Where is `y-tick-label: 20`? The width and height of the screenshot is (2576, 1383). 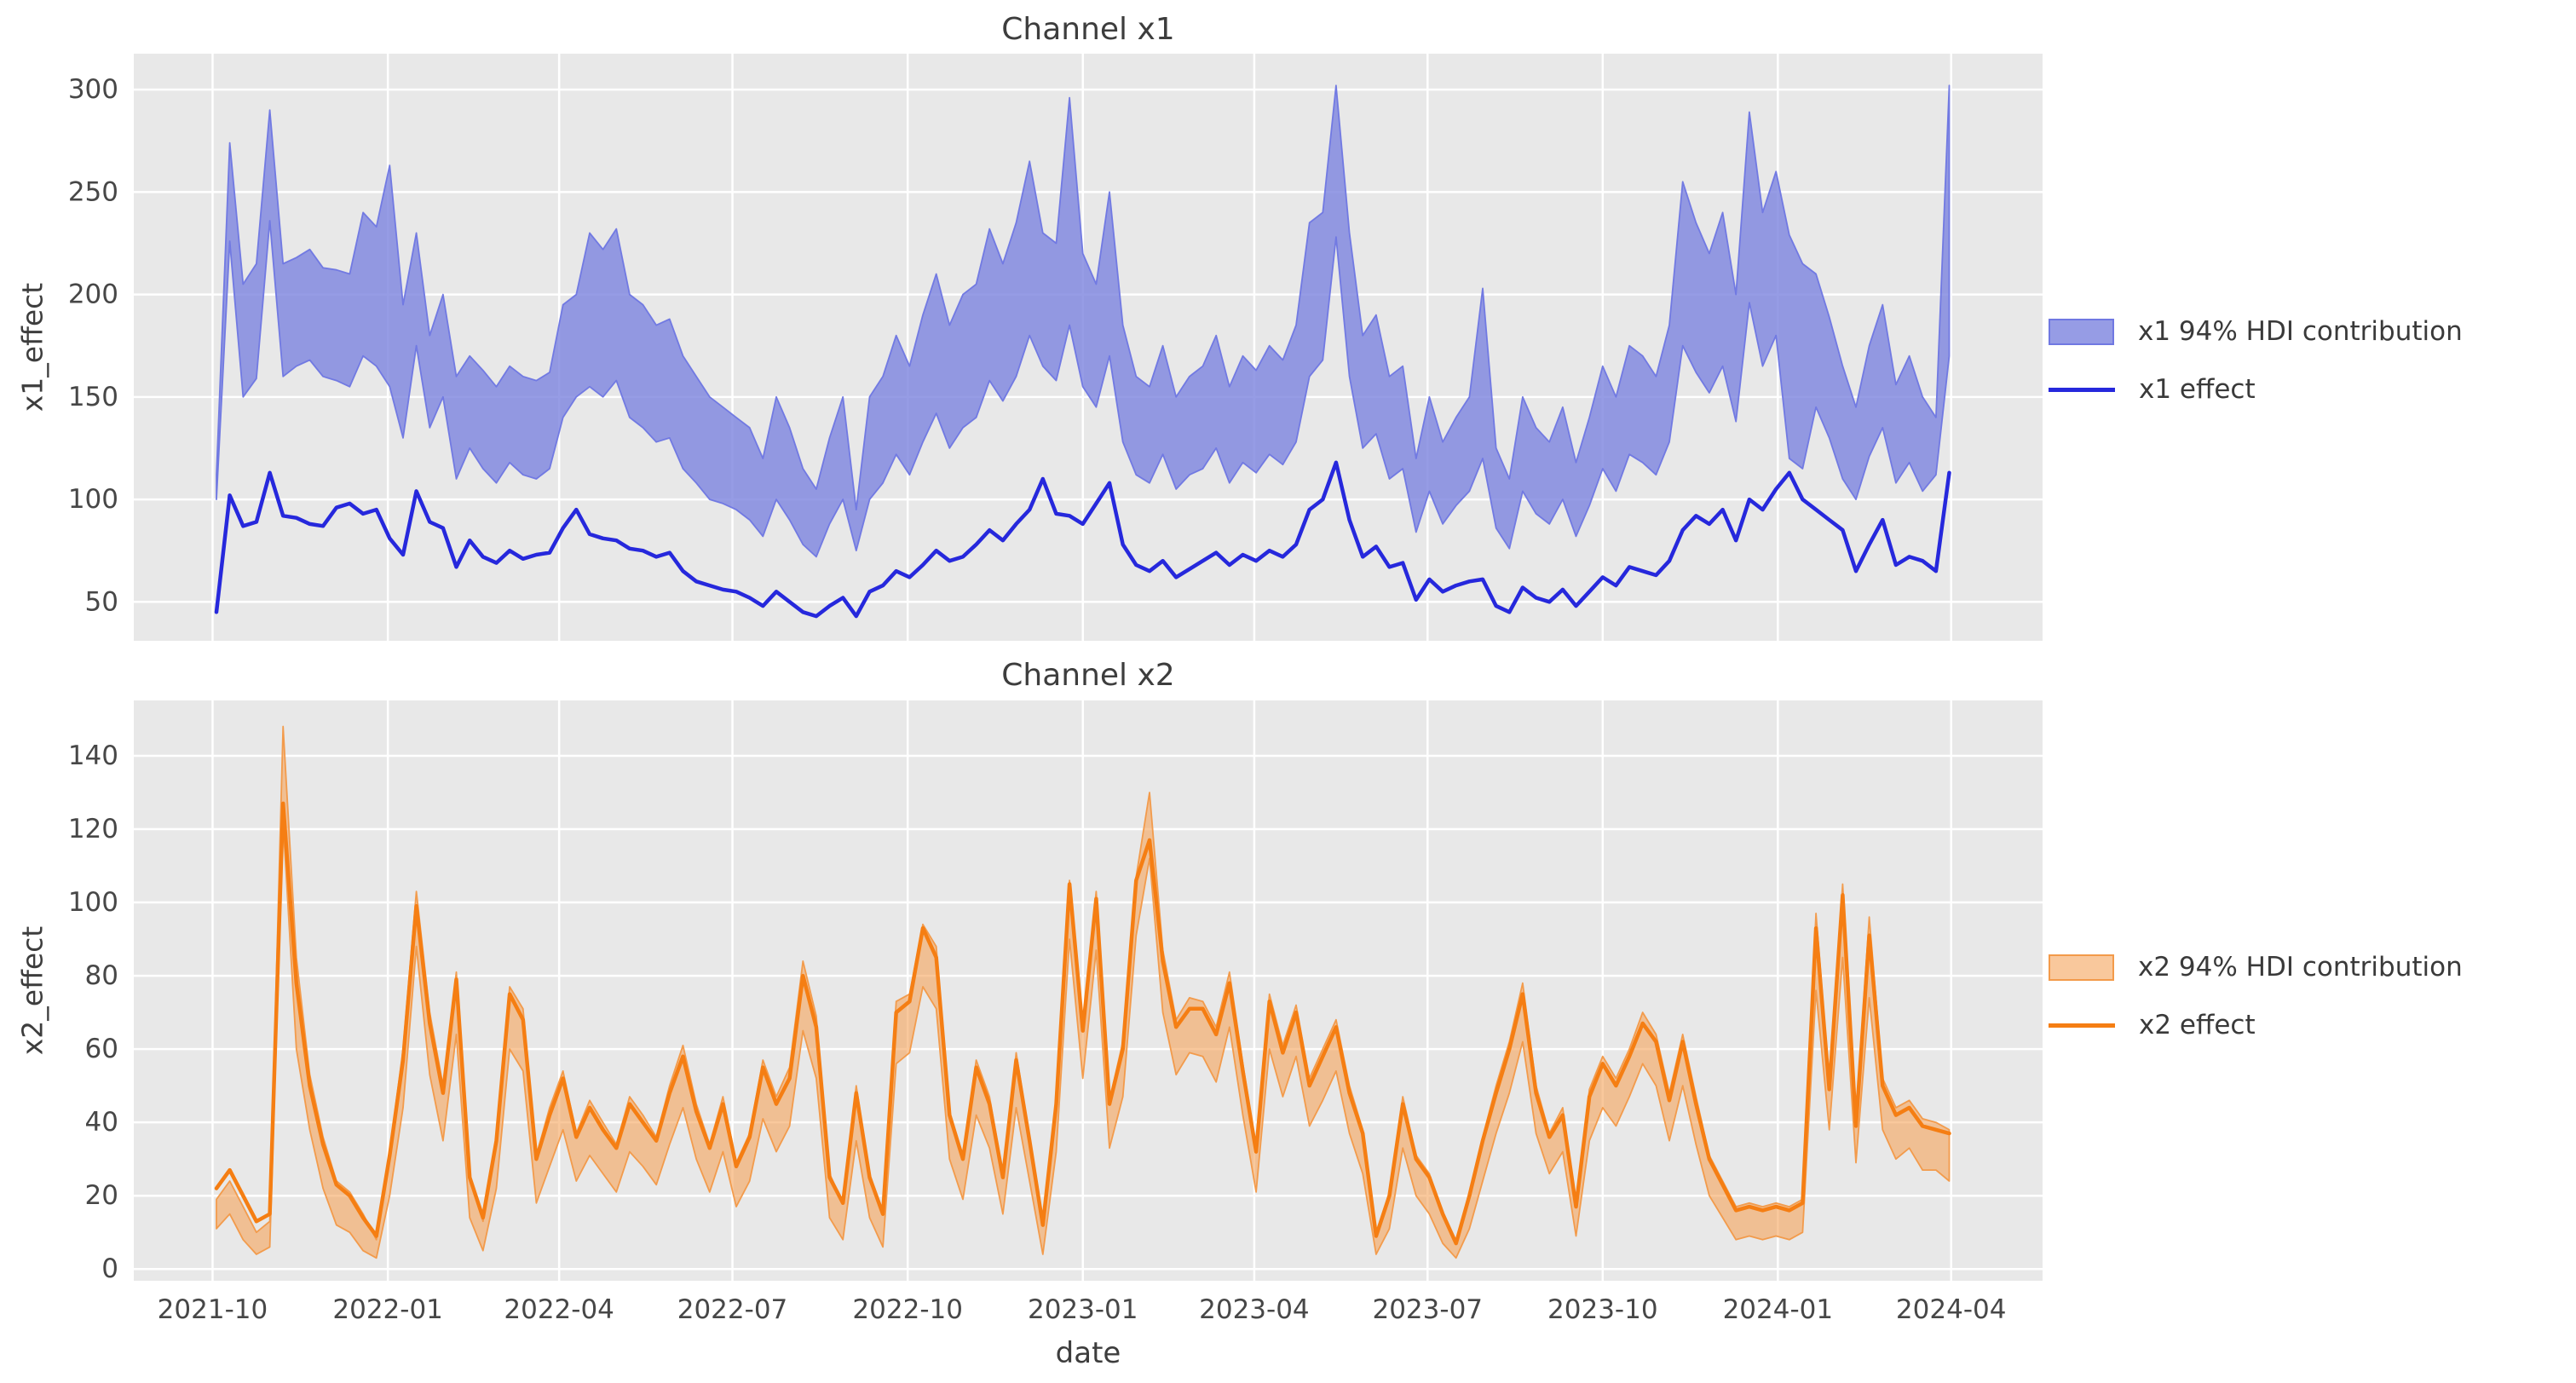
y-tick-label: 20 is located at coordinates (101, 1195).